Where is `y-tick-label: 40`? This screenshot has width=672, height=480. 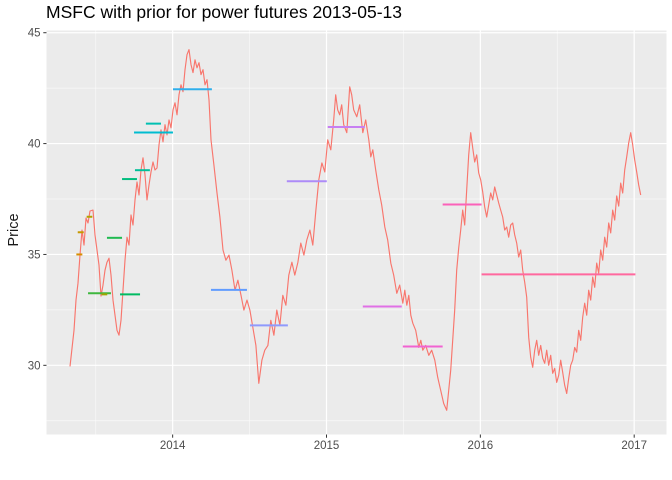
y-tick-label: 40 is located at coordinates (34, 145).